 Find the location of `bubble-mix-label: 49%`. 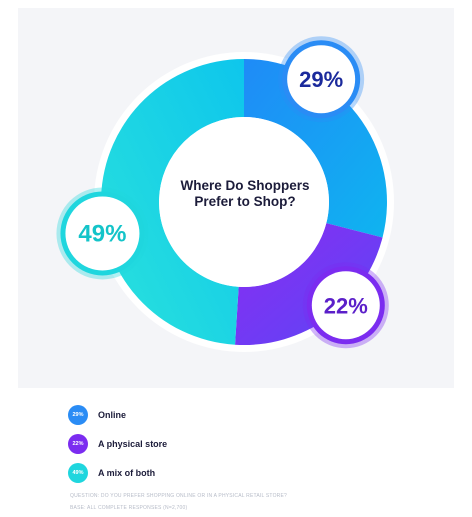

bubble-mix-label: 49% is located at coordinates (102, 233).